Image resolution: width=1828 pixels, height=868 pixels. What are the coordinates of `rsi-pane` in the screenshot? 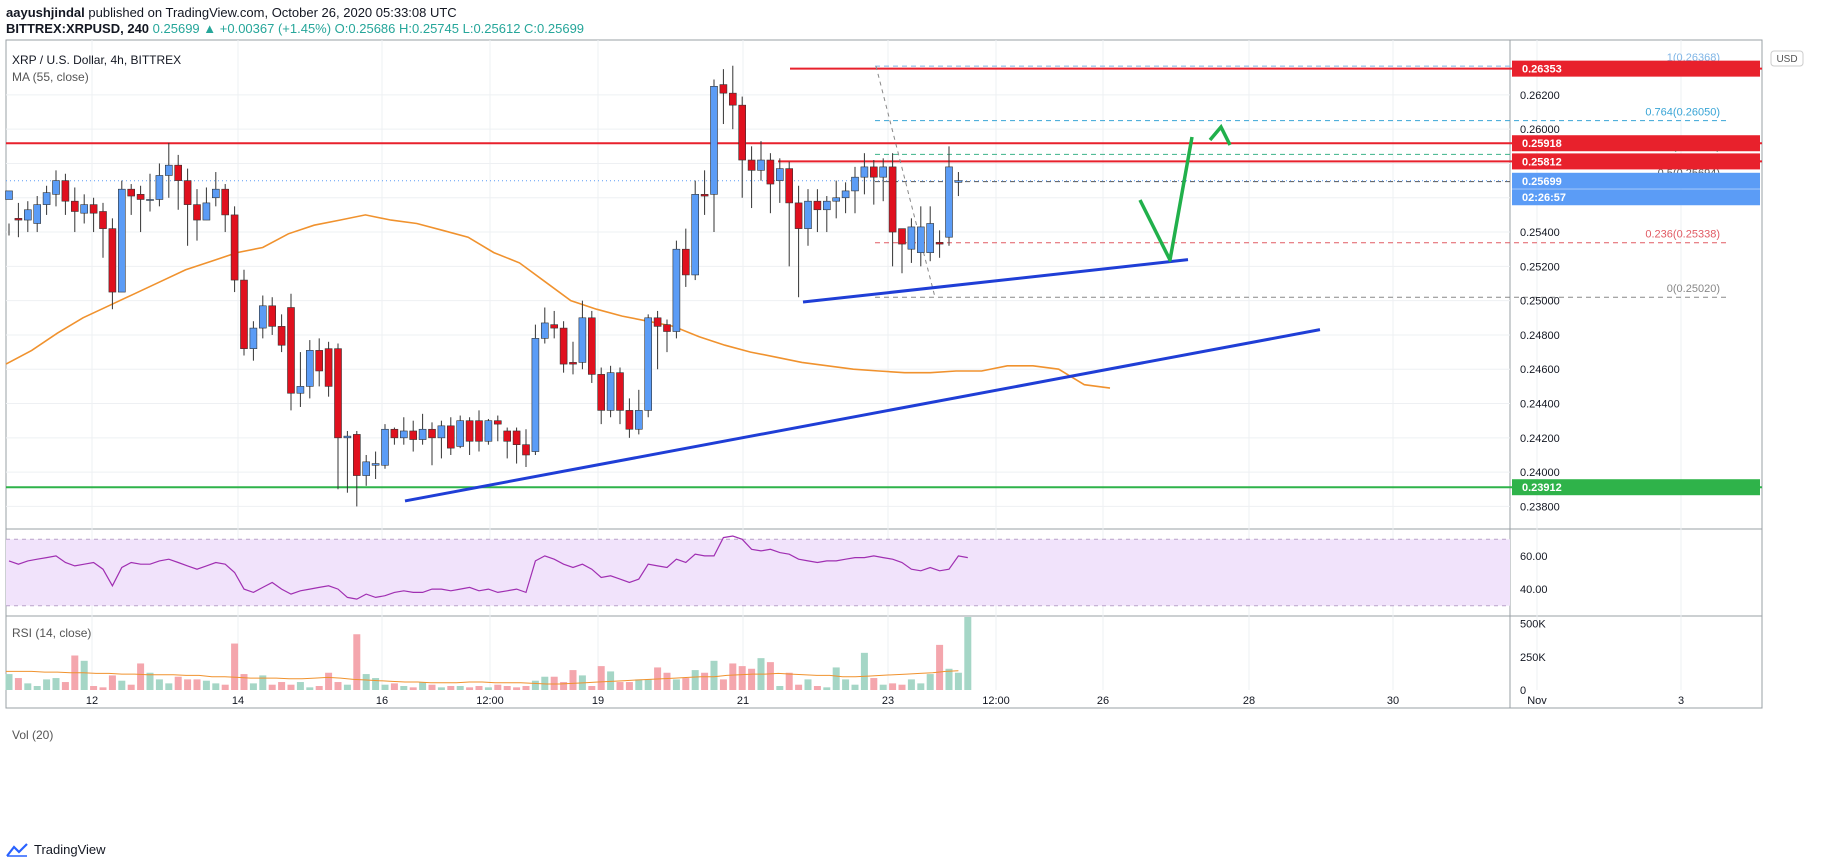 It's located at (758, 571).